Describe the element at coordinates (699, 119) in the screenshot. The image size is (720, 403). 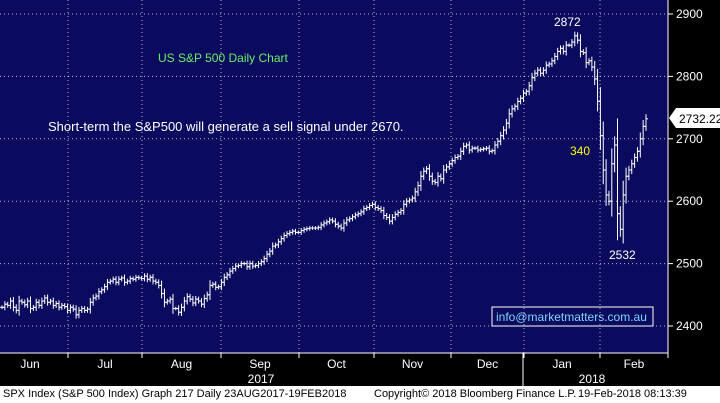
I see `last-price-label: 2732.22` at that location.